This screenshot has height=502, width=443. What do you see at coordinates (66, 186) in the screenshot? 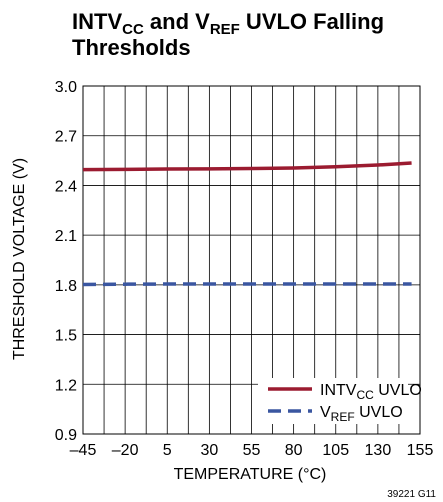
I see `y-tick-label: 2.4` at bounding box center [66, 186].